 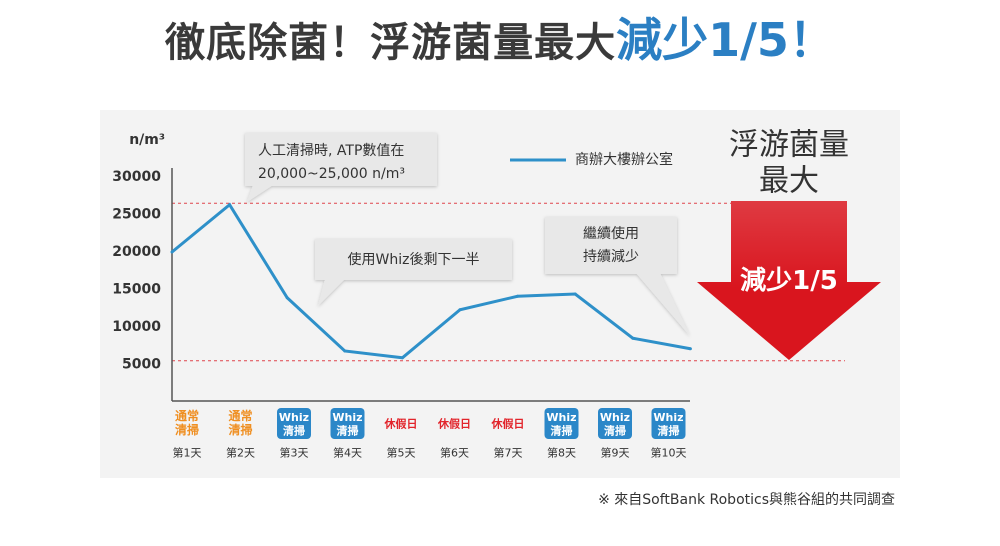 What do you see at coordinates (454, 453) in the screenshot?
I see `x-tick-label: 第6天` at bounding box center [454, 453].